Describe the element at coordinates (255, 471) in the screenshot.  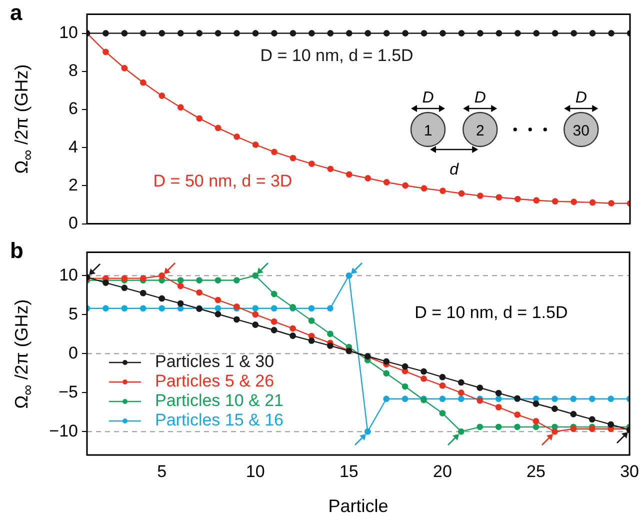
I see `x-tick-label: 10` at that location.